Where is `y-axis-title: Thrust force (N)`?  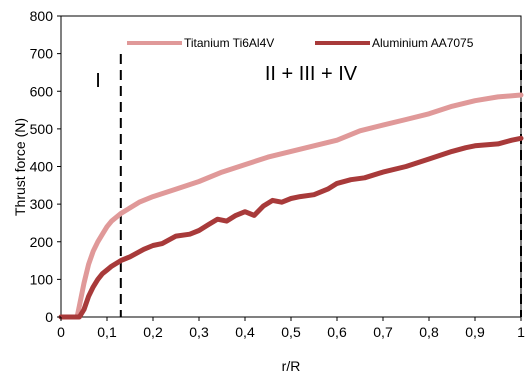 y-axis-title: Thrust force (N) is located at coordinates (20, 167).